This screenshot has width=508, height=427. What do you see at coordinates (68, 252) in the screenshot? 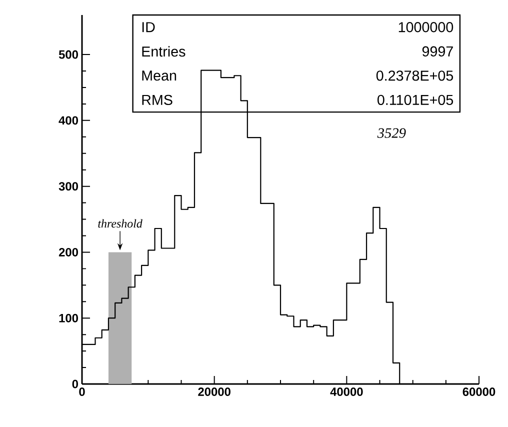
I see `y-tick-label: 200` at bounding box center [68, 252].